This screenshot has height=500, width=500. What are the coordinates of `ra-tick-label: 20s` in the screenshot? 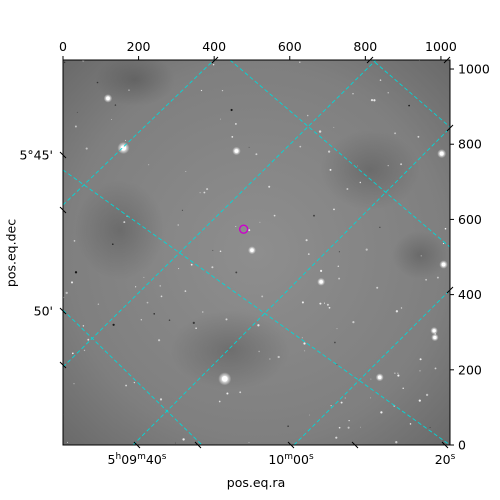 It's located at (445, 459).